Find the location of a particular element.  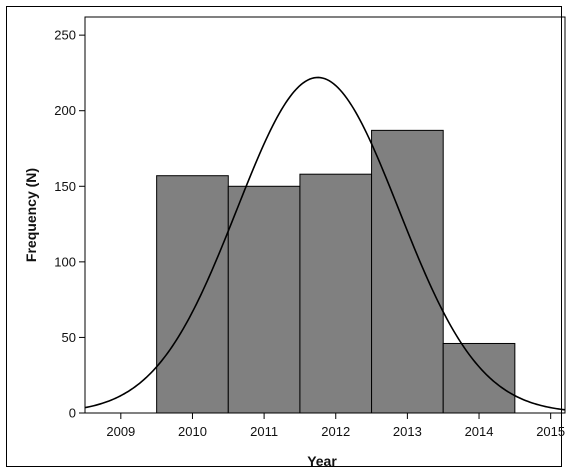

y-tick-label: 100 is located at coordinates (65, 261).